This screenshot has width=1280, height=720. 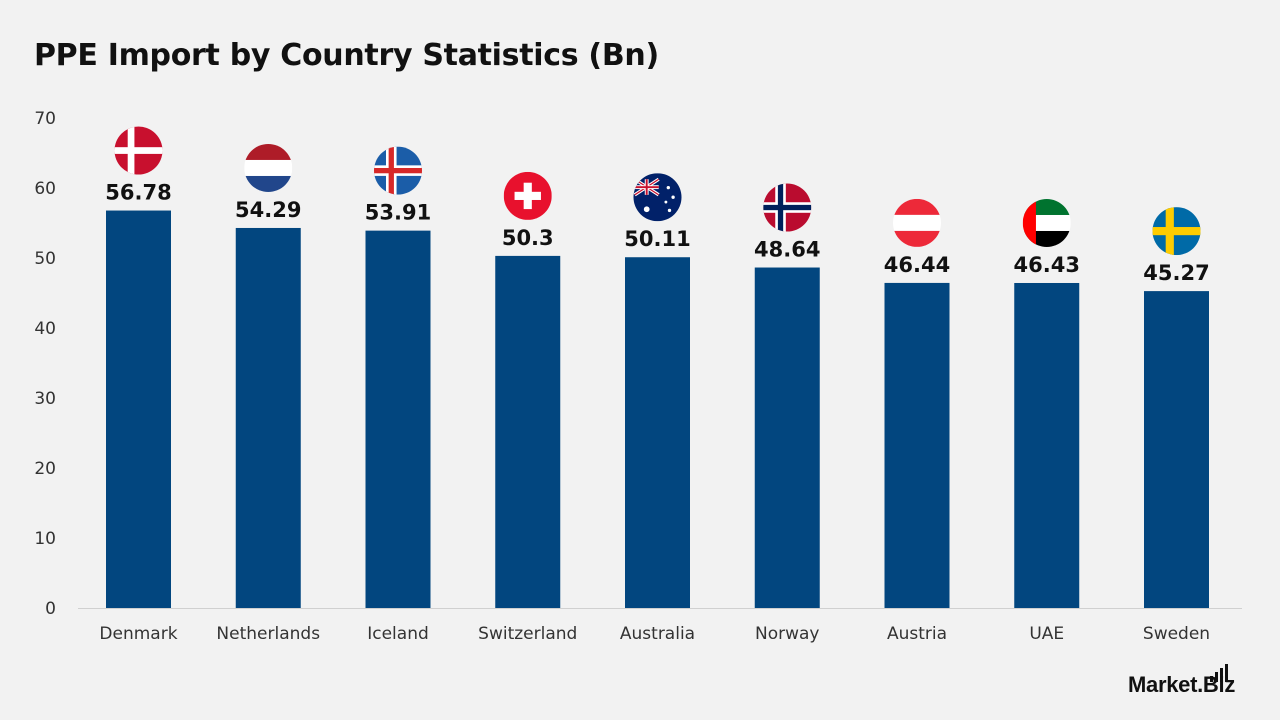 I want to click on x-tick-label: Sweden, so click(x=1176, y=634).